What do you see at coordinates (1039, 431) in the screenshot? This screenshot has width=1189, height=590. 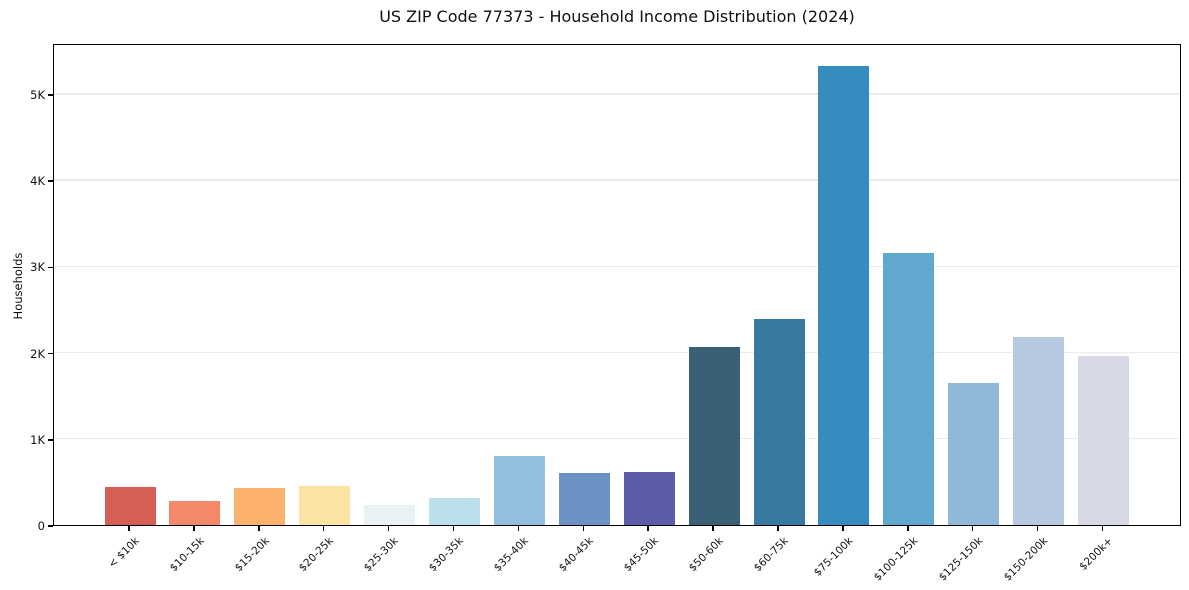 I see `bar-$150-200k` at bounding box center [1039, 431].